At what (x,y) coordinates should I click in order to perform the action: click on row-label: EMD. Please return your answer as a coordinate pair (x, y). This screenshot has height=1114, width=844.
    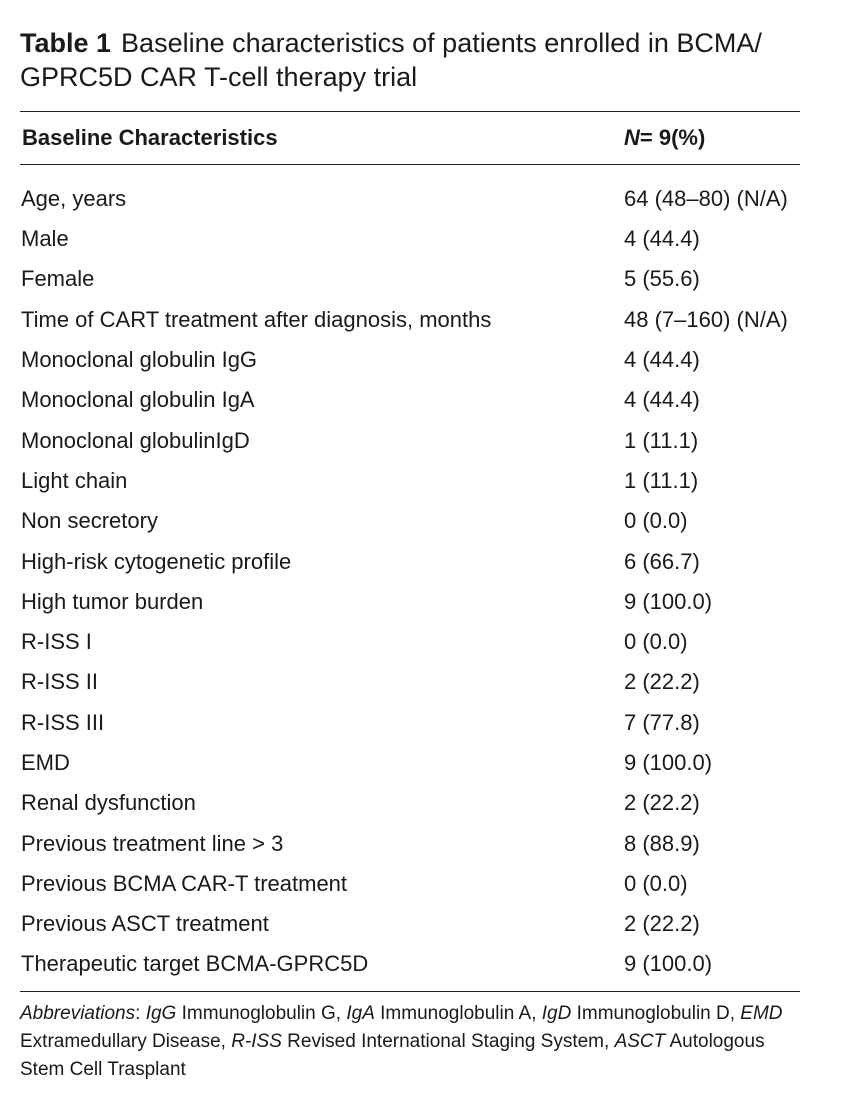
    Looking at the image, I should click on (45, 762).